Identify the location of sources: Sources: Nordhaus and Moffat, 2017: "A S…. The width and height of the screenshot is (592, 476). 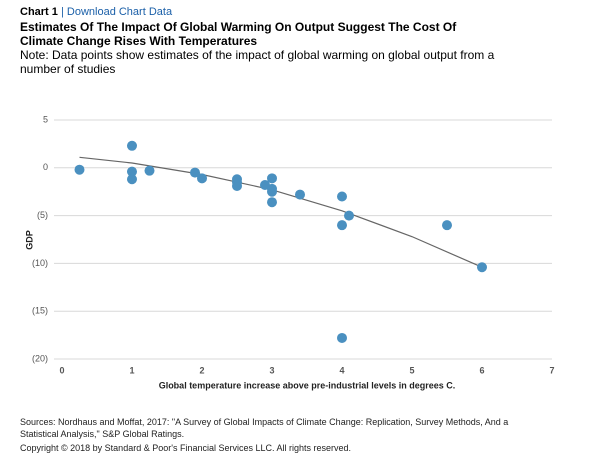
(264, 428).